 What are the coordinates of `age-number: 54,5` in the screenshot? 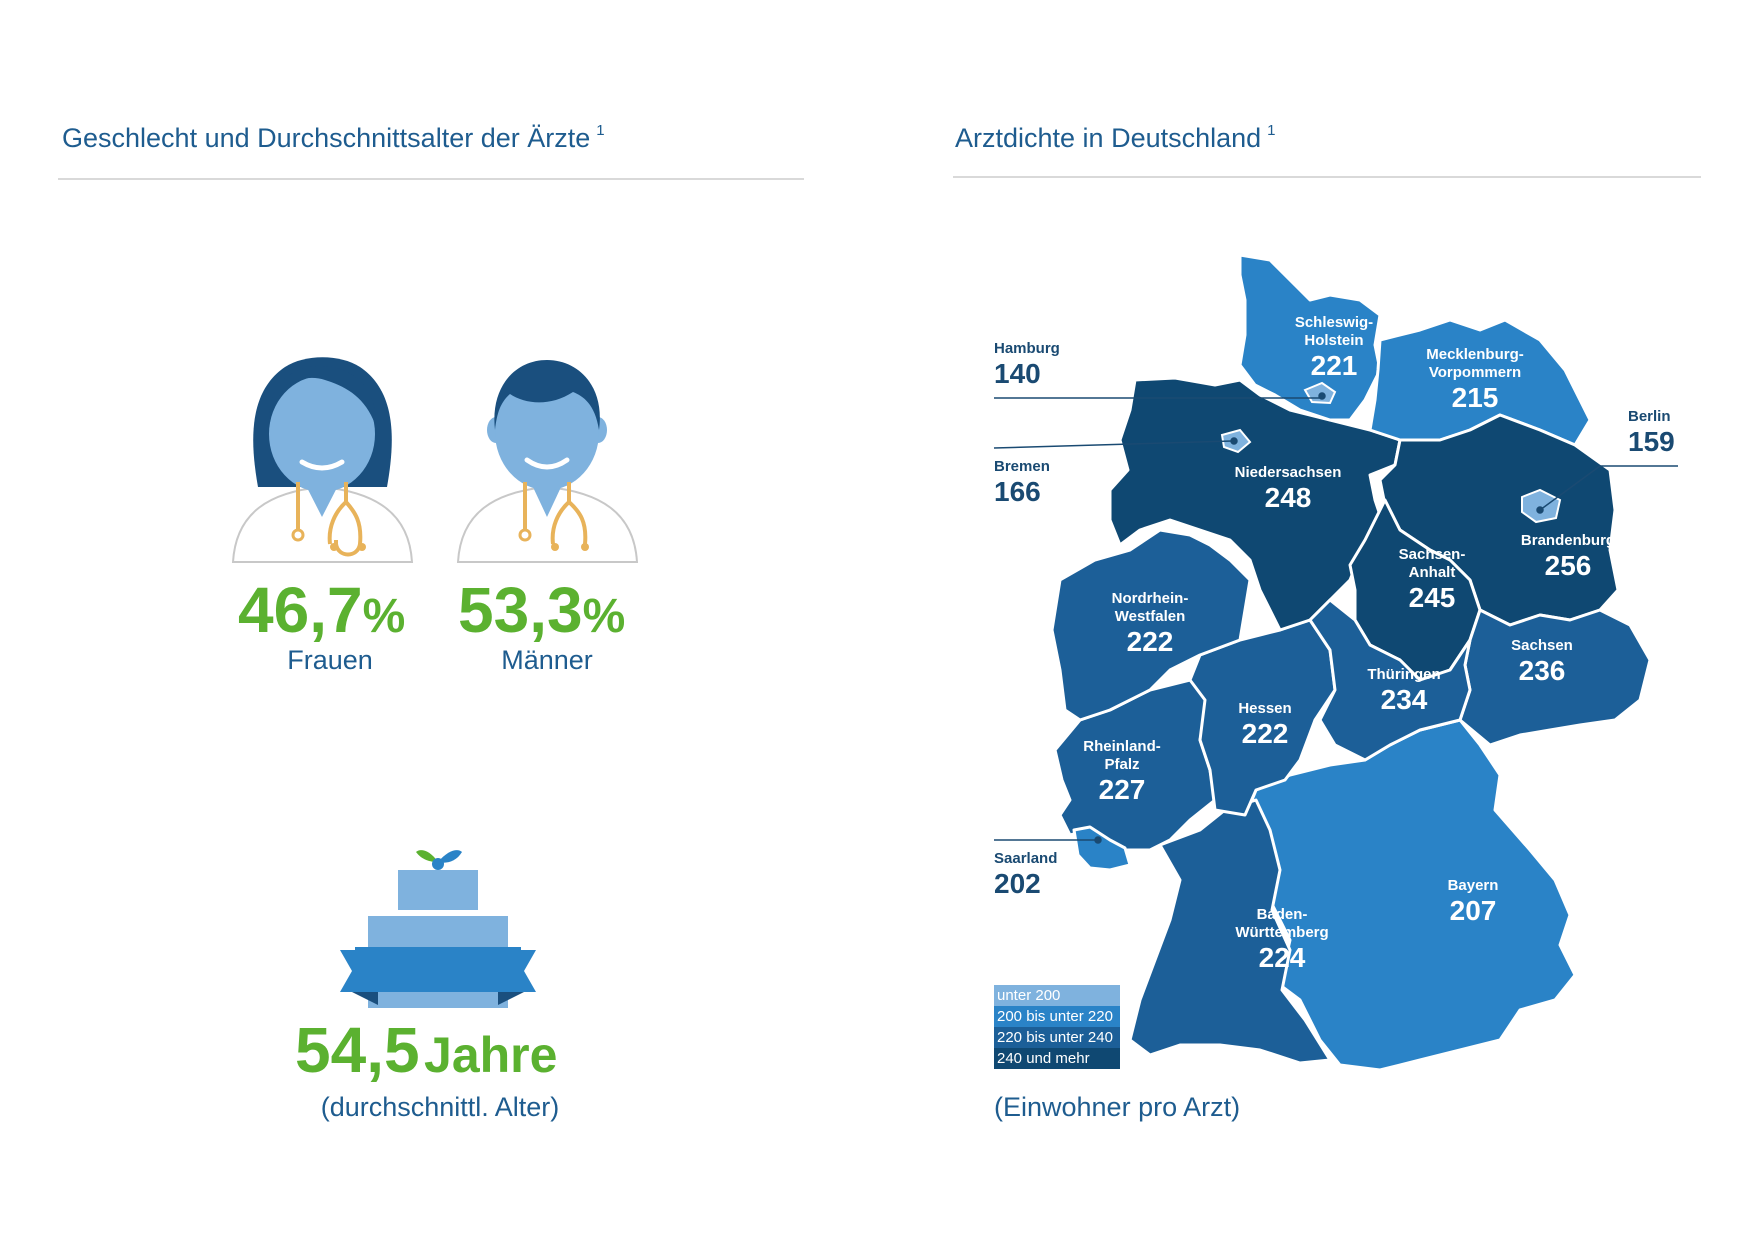 It's located at (357, 1050).